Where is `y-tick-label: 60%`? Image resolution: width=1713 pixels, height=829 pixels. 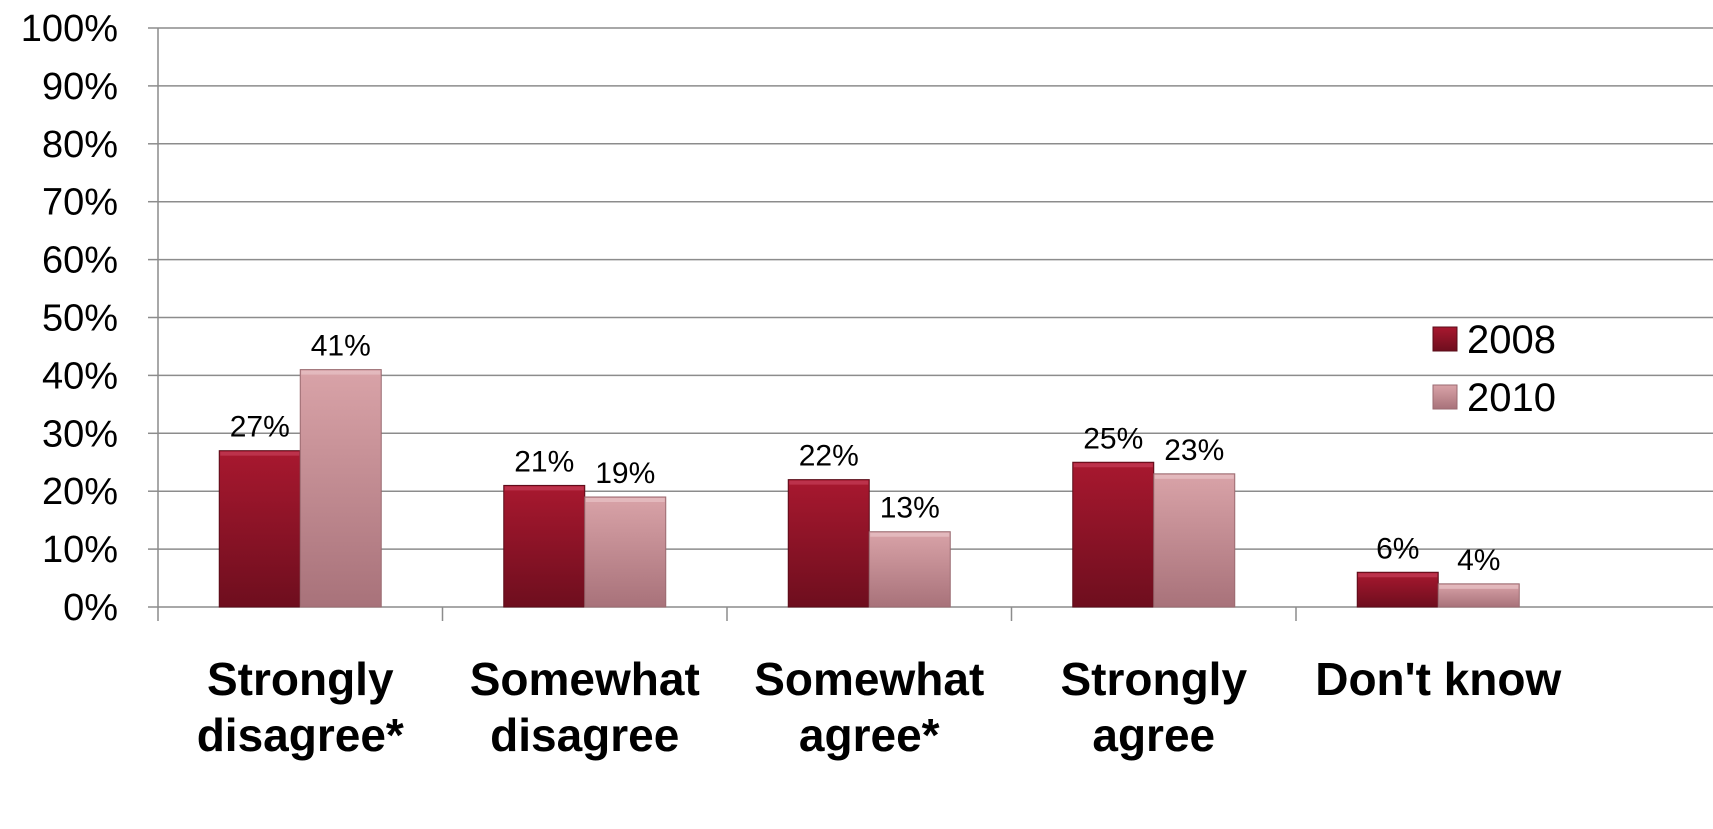 y-tick-label: 60% is located at coordinates (80, 261).